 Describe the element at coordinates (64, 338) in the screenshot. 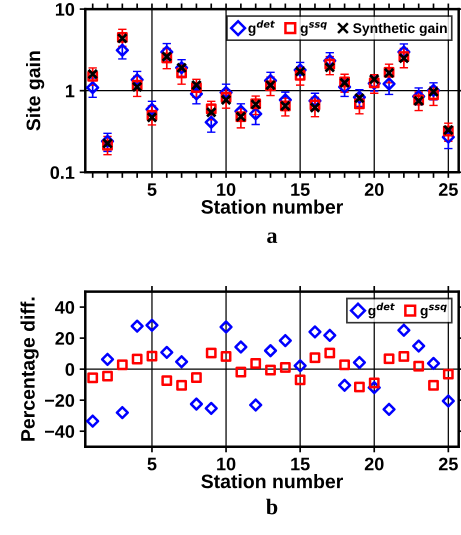

I see `y-tick-label: 20` at that location.